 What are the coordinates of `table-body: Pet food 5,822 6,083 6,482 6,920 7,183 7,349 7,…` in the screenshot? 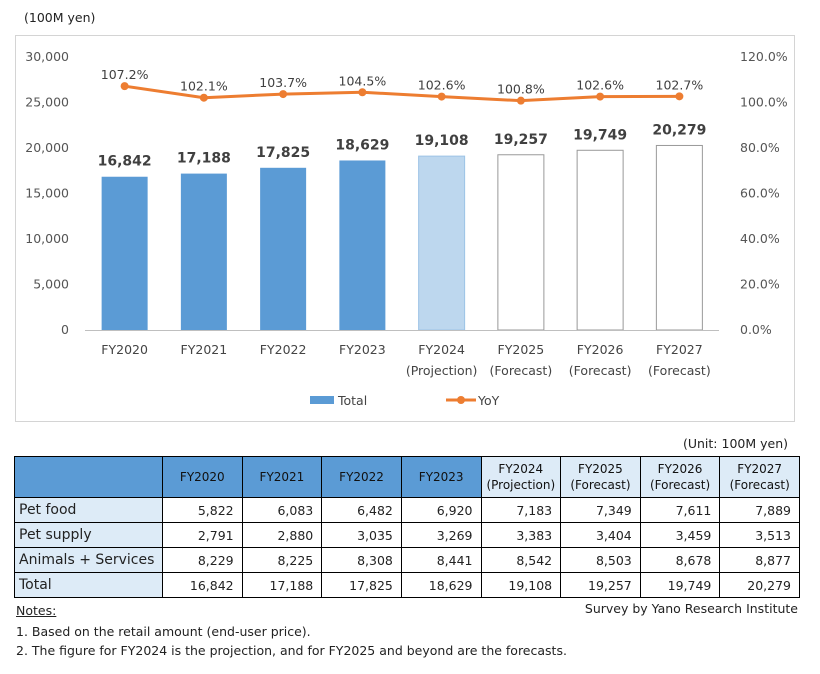 It's located at (407, 547).